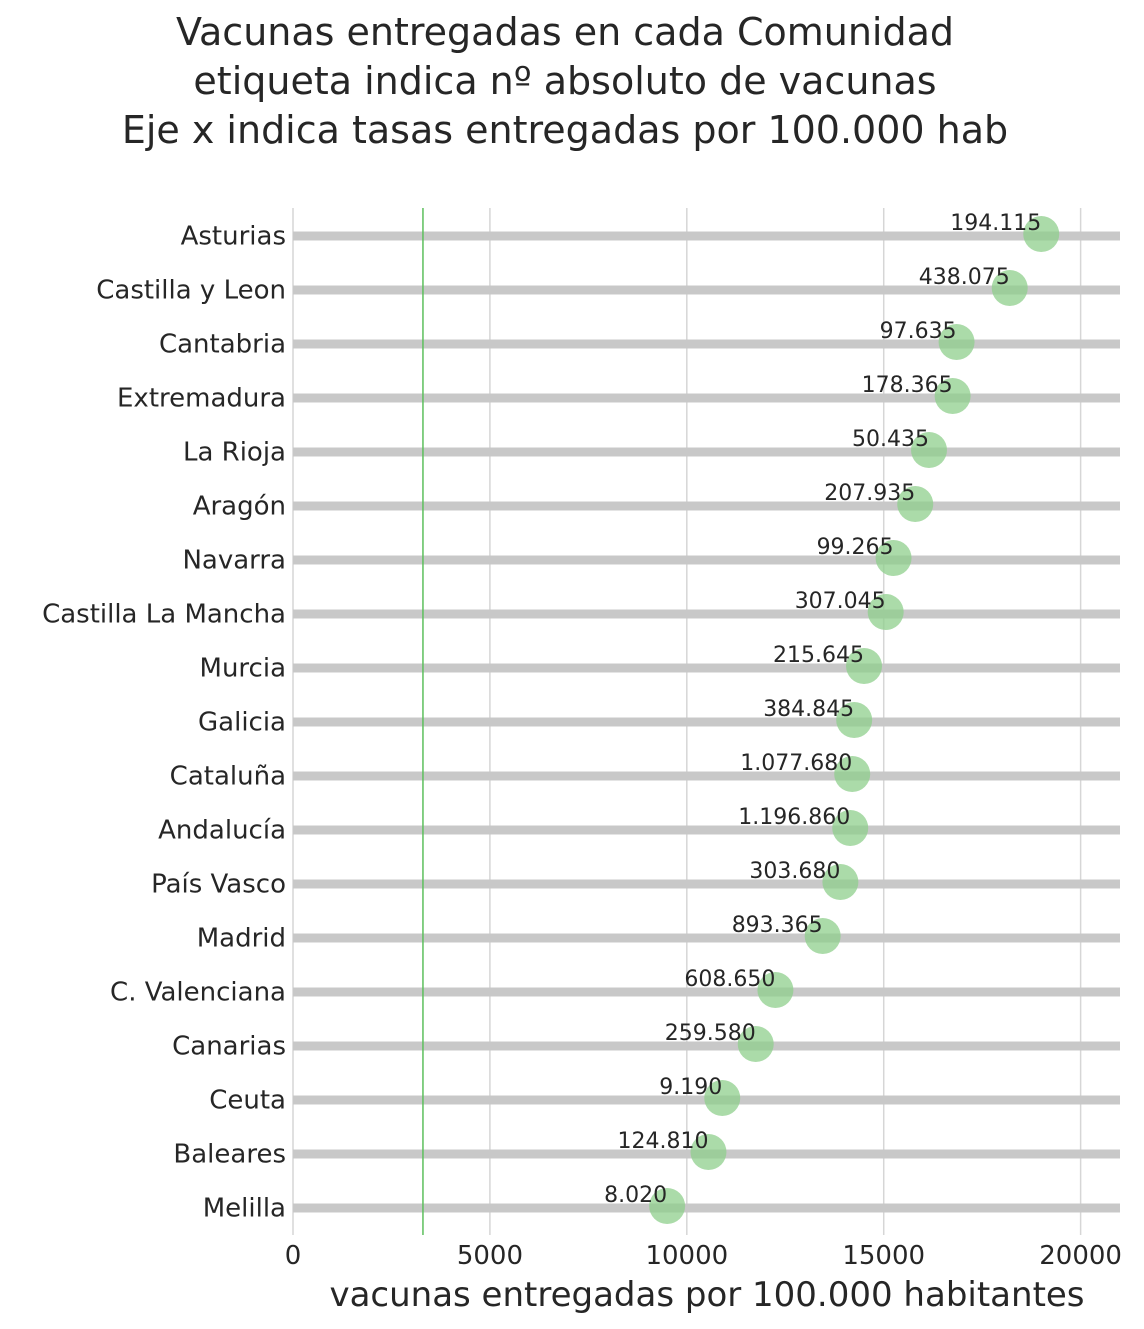  What do you see at coordinates (234, 561) in the screenshot?
I see `y-tick-label: Navarra` at bounding box center [234, 561].